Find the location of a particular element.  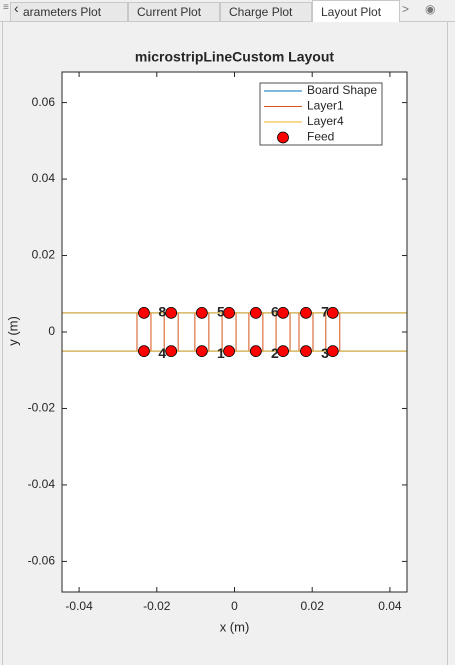

legend-label: Board Shape is located at coordinates (342, 90).